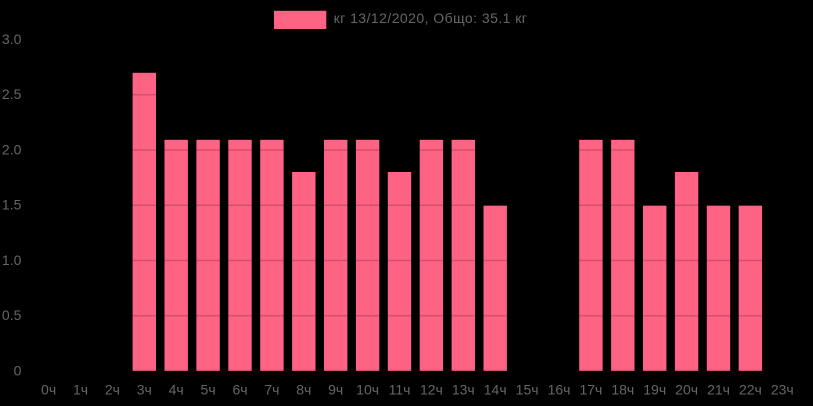 The height and width of the screenshot is (406, 813). What do you see at coordinates (48, 390) in the screenshot?
I see `svg-text: 0ч` at bounding box center [48, 390].